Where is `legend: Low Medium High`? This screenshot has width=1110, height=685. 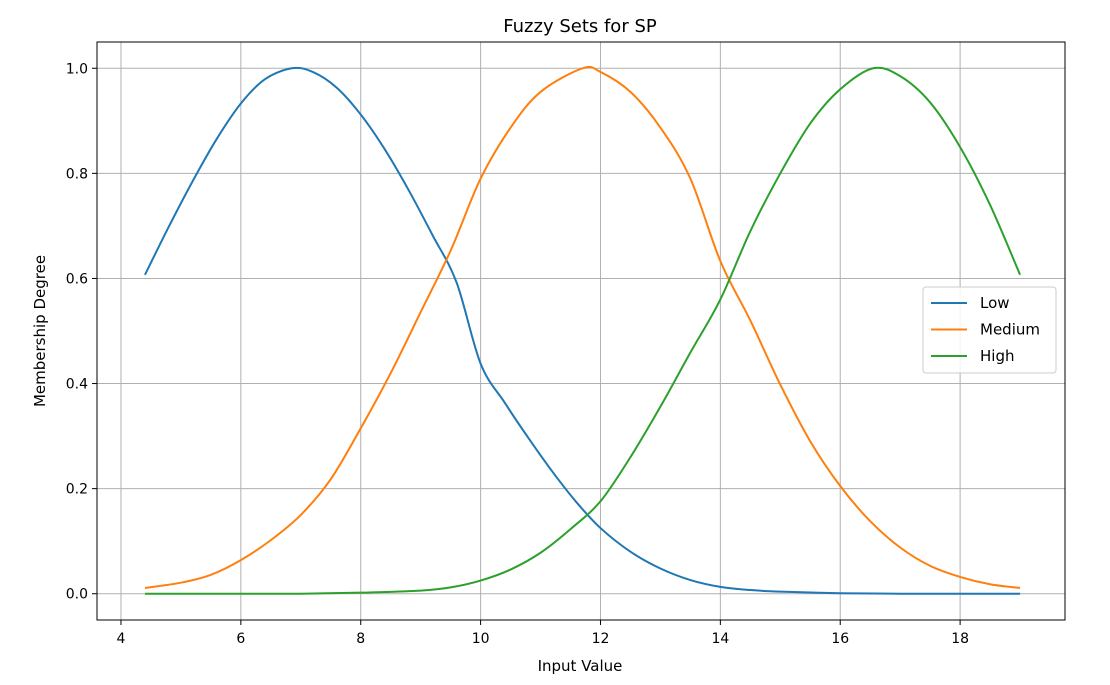 legend: Low Medium High is located at coordinates (989, 330).